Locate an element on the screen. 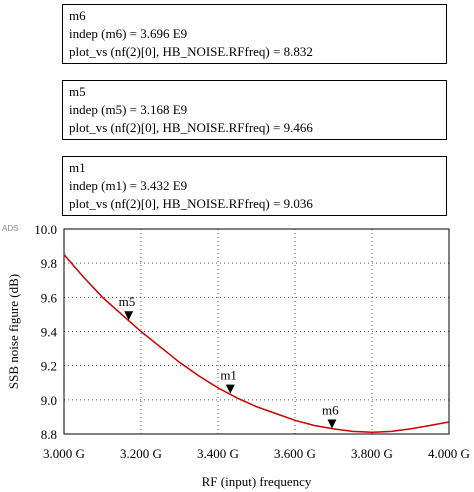  x-tick-label: 3.000 G is located at coordinates (64, 453).